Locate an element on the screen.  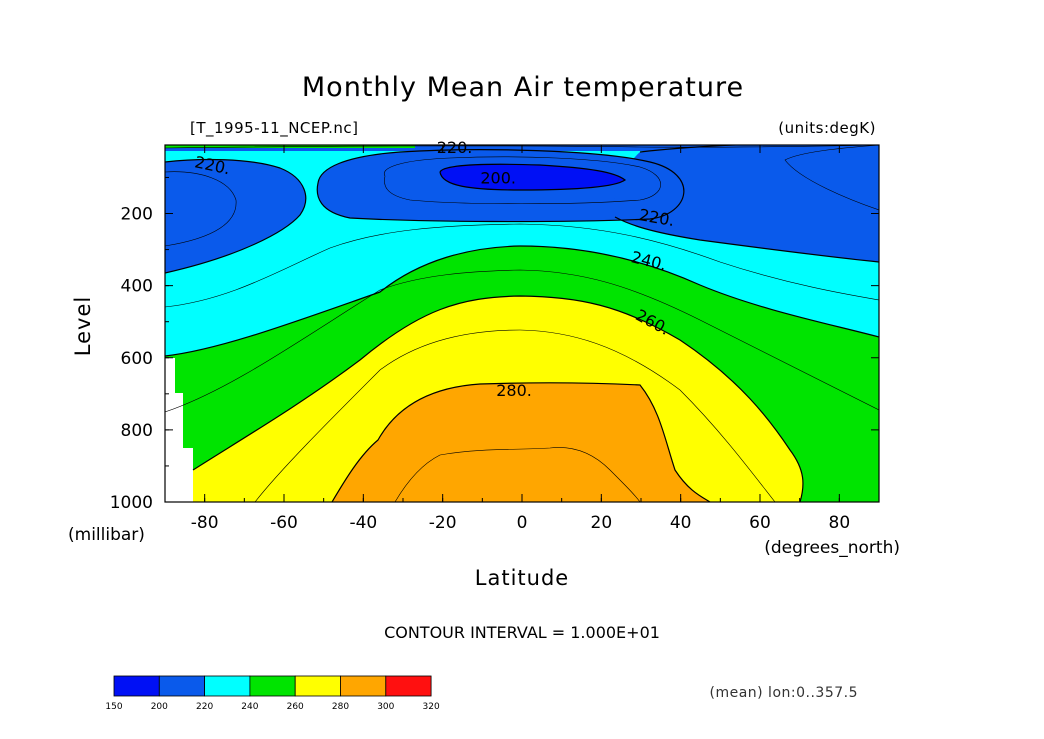
contour-label: 280. is located at coordinates (514, 390).